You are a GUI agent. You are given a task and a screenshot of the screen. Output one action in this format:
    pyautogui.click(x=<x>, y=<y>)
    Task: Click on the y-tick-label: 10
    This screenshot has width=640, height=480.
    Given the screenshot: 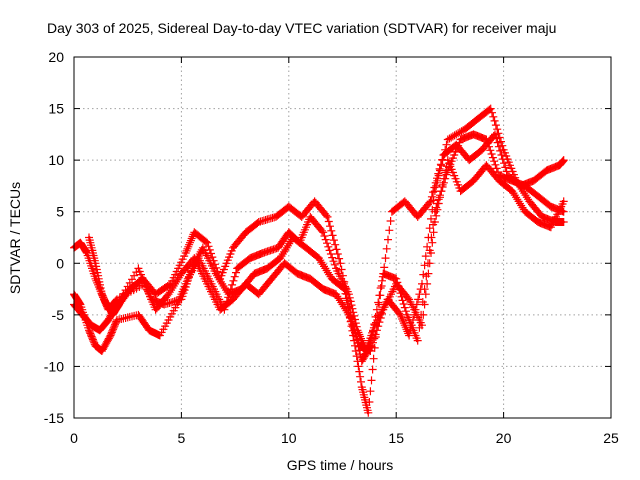 What is the action you would take?
    pyautogui.click(x=56, y=160)
    